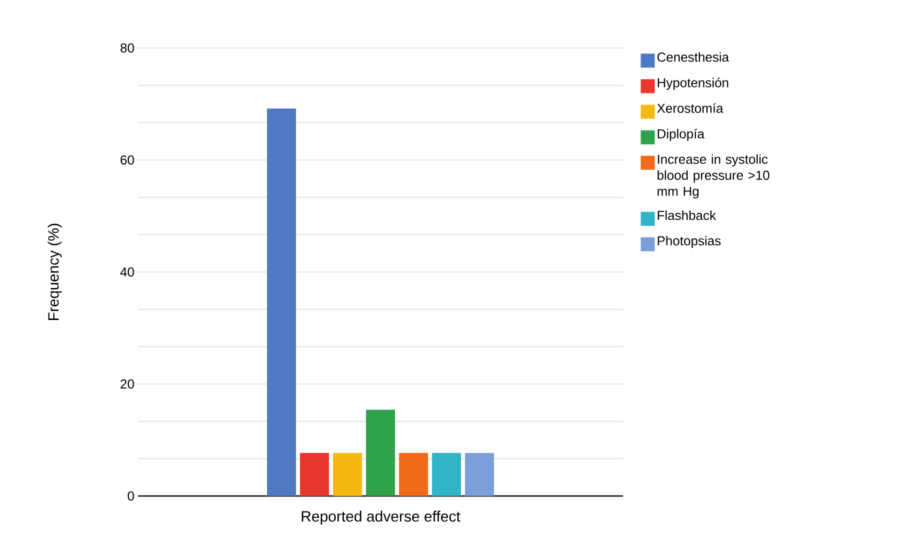 The image size is (901, 551). Describe the element at coordinates (127, 272) in the screenshot. I see `y-tick-label: 40` at that location.